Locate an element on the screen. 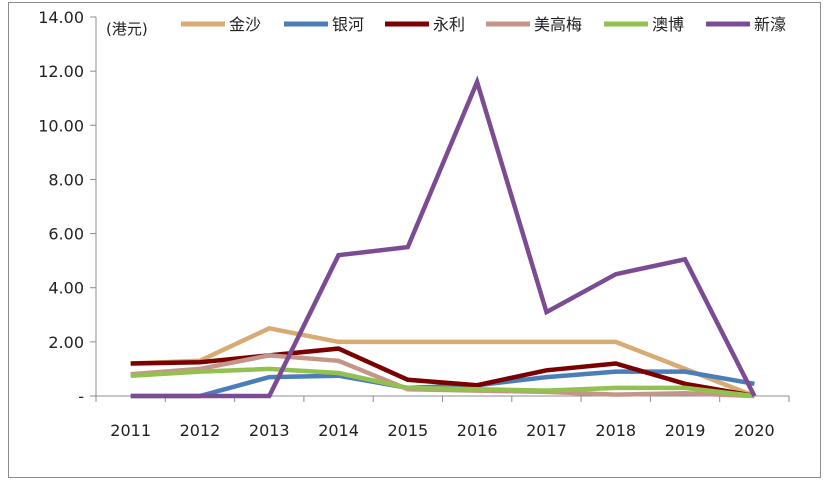 This screenshot has width=831, height=486. unit-label: (港元) is located at coordinates (127, 29).